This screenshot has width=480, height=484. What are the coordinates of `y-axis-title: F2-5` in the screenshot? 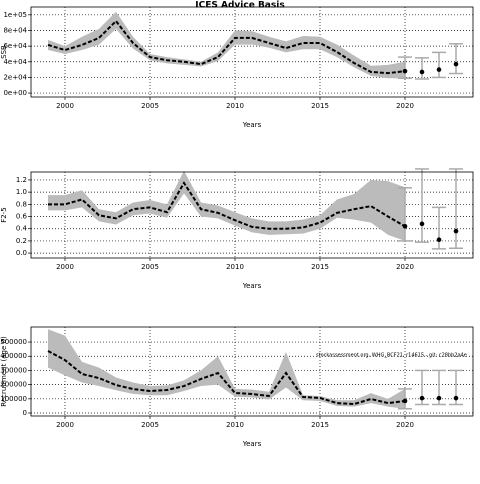 It's located at (4, 214).